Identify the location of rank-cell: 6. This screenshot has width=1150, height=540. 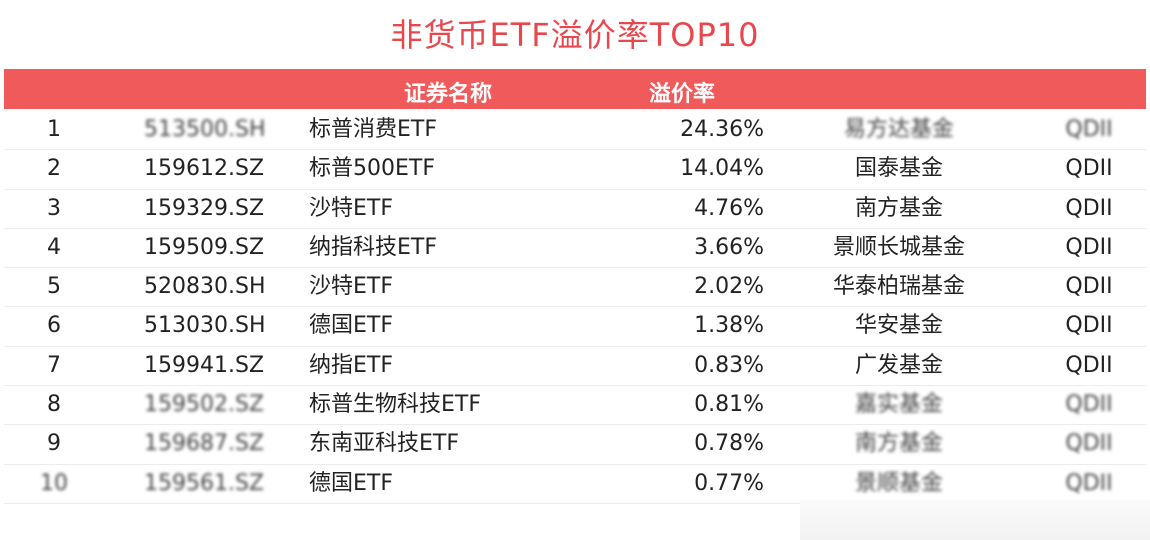
(54, 326).